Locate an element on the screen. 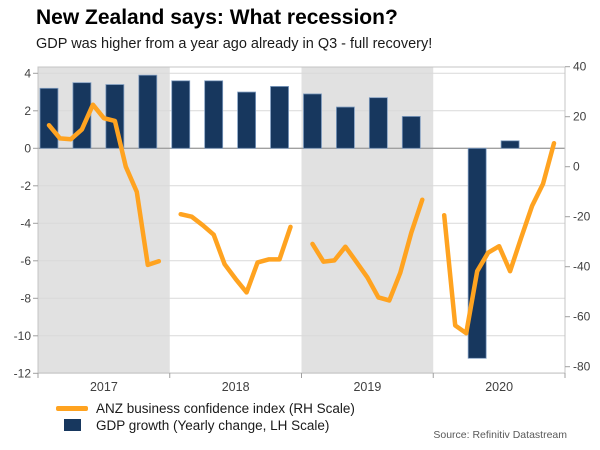  right-axis-label: 40 is located at coordinates (580, 67).